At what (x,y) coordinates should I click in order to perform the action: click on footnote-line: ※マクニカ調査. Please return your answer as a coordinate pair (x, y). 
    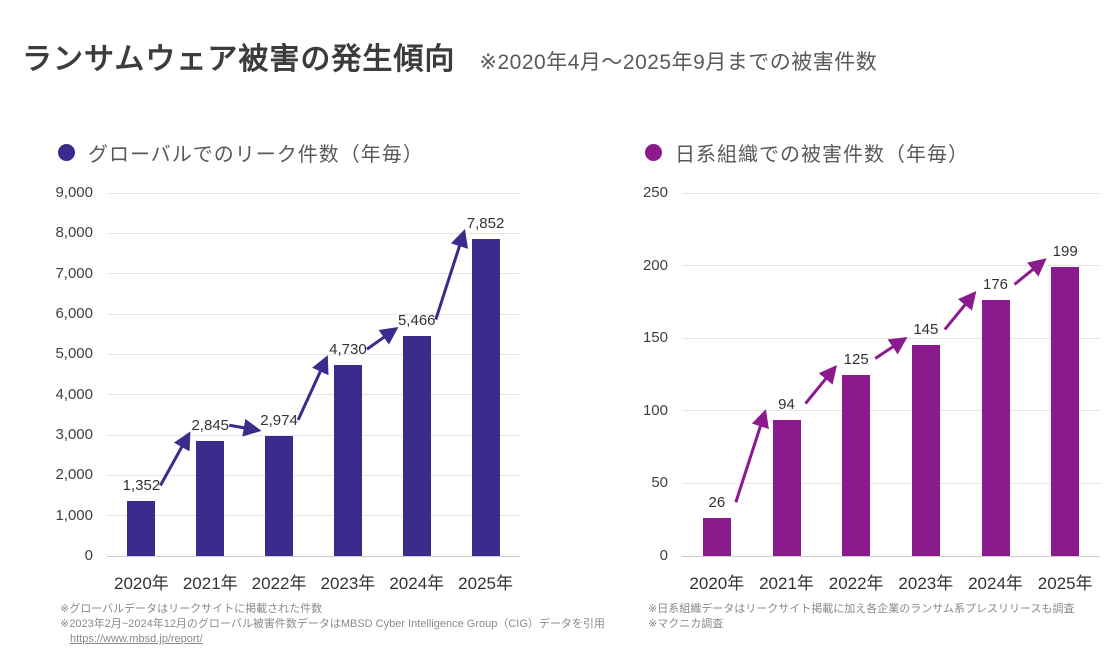
    Looking at the image, I should click on (686, 624).